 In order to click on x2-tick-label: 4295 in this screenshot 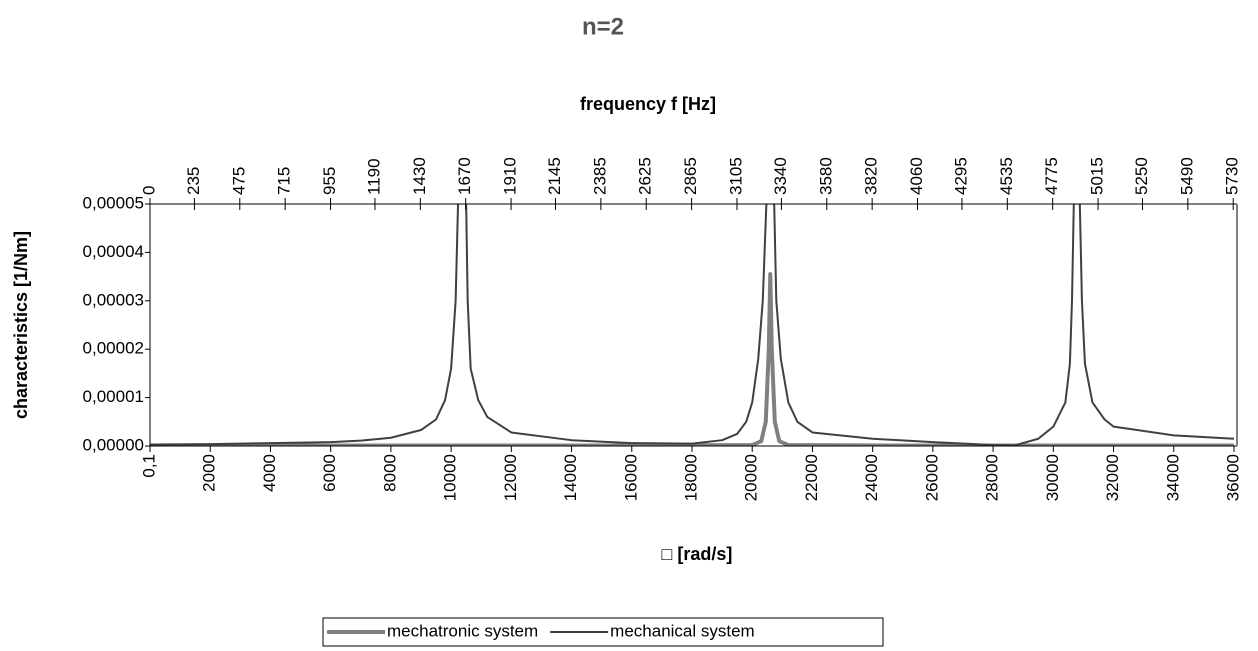, I will do `click(960, 176)`.